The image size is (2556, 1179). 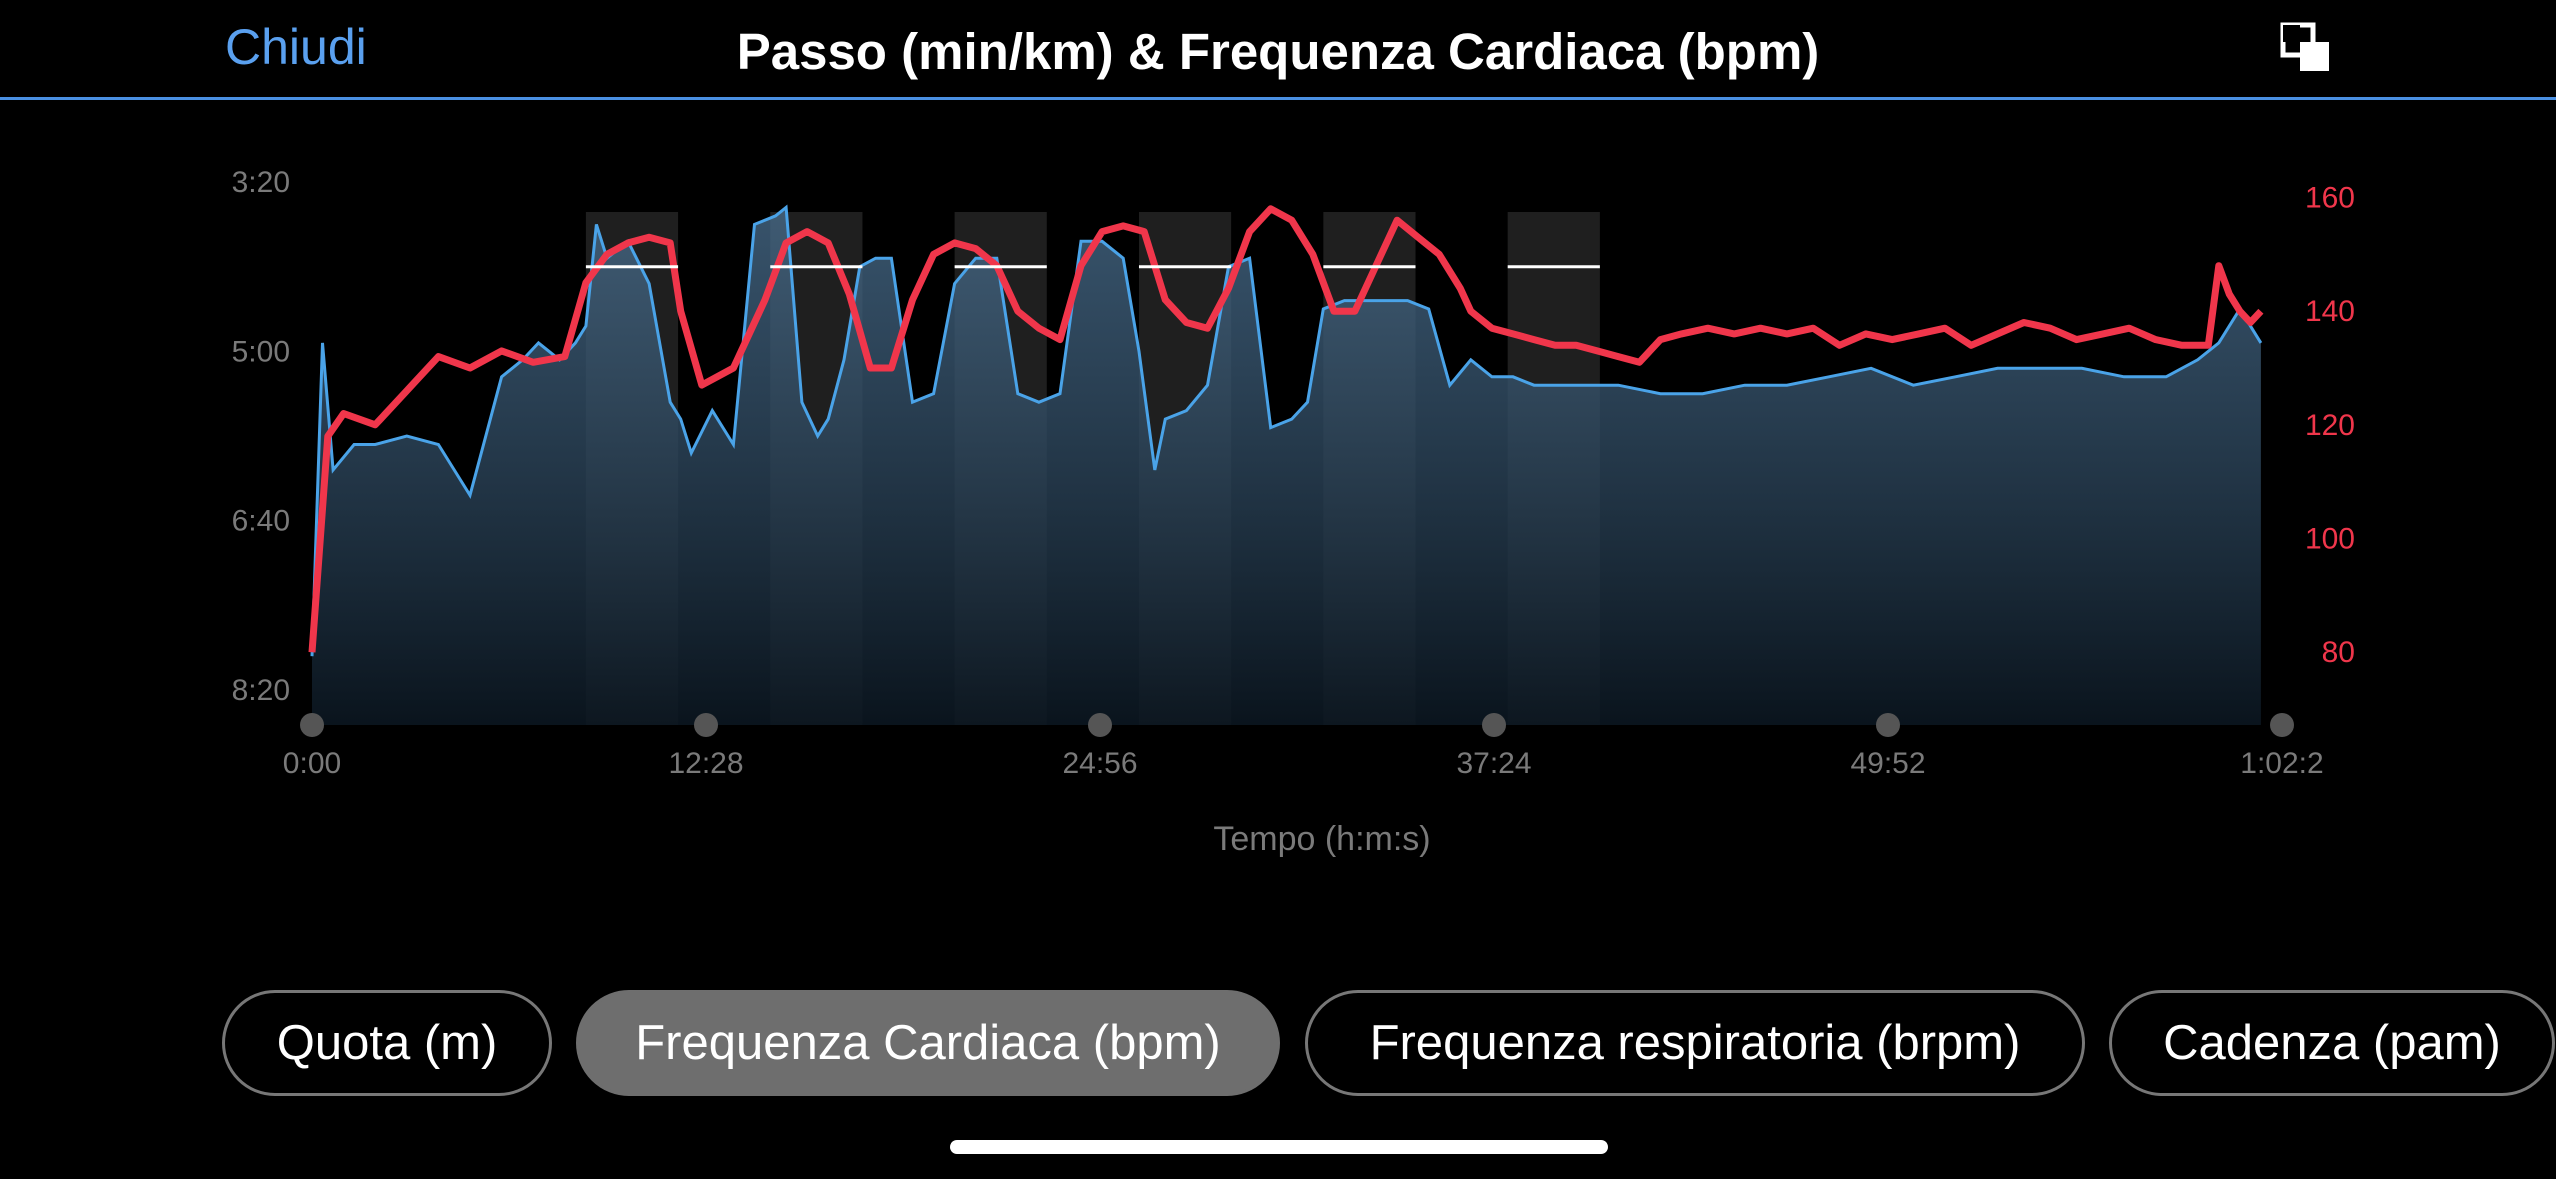 What do you see at coordinates (296, 47) in the screenshot?
I see `close-button: Chiudi` at bounding box center [296, 47].